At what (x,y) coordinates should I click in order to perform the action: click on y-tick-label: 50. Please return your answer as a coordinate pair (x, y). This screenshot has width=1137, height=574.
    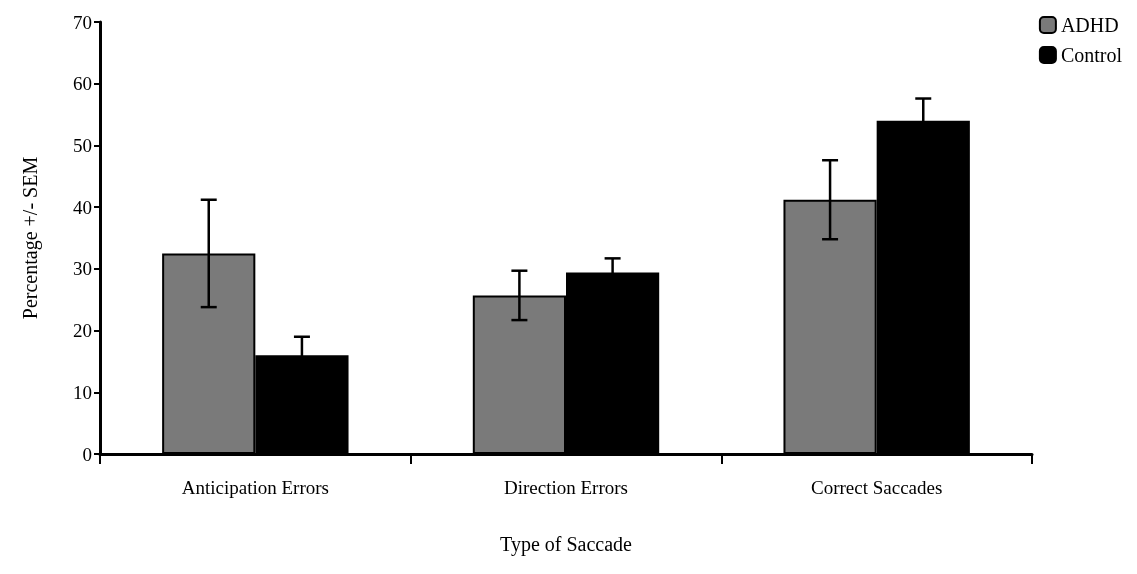
    Looking at the image, I should click on (82, 145).